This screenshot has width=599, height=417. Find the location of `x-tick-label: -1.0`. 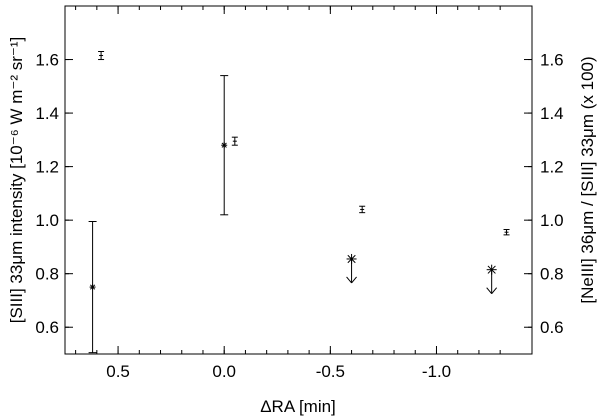

x-tick-label: -1.0 is located at coordinates (436, 371).